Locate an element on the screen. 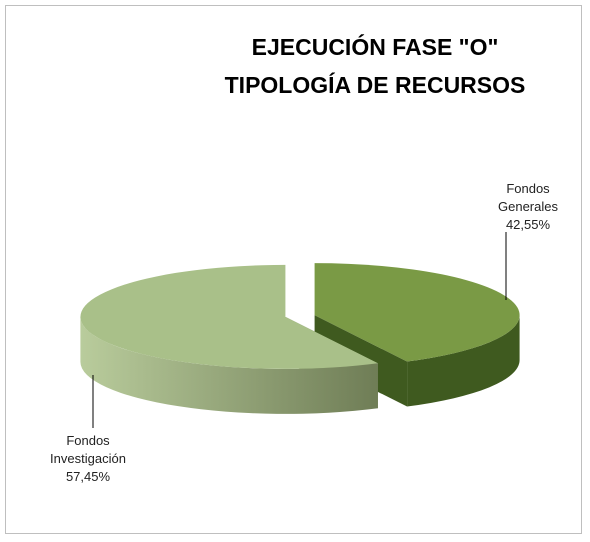 Image resolution: width=590 pixels, height=542 pixels. data-label: Fondos Generales 42,55% is located at coordinates (528, 207).